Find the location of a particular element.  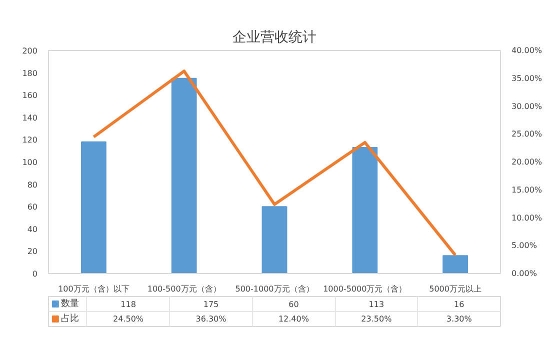

y-tick-label: 20 is located at coordinates (32, 251).